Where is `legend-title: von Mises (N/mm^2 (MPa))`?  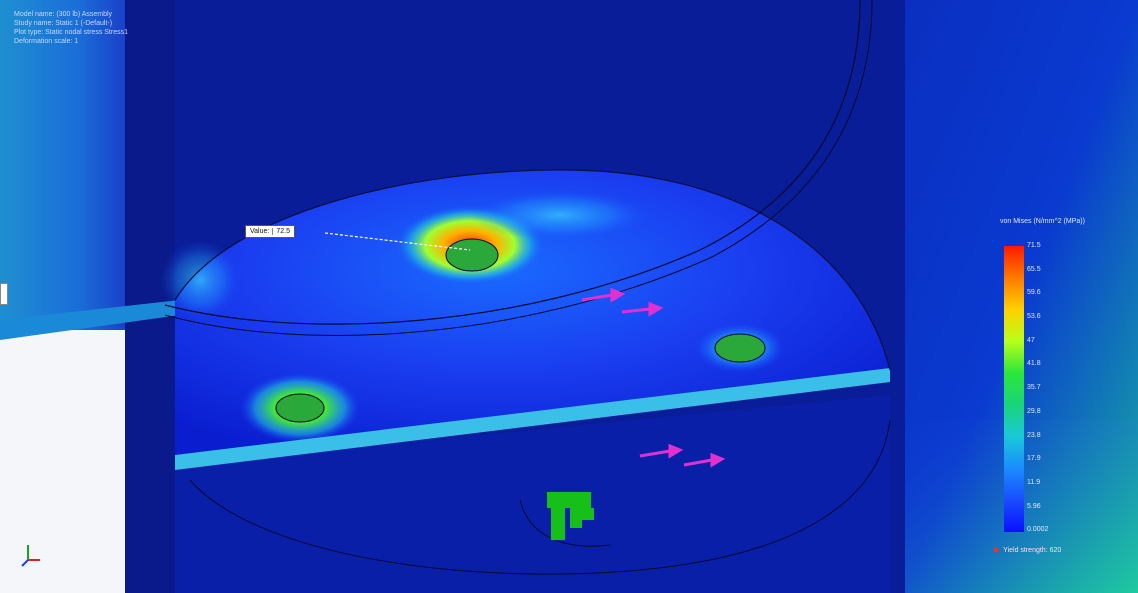
legend-title: von Mises (N/mm^2 (MPa)) is located at coordinates (1042, 221).